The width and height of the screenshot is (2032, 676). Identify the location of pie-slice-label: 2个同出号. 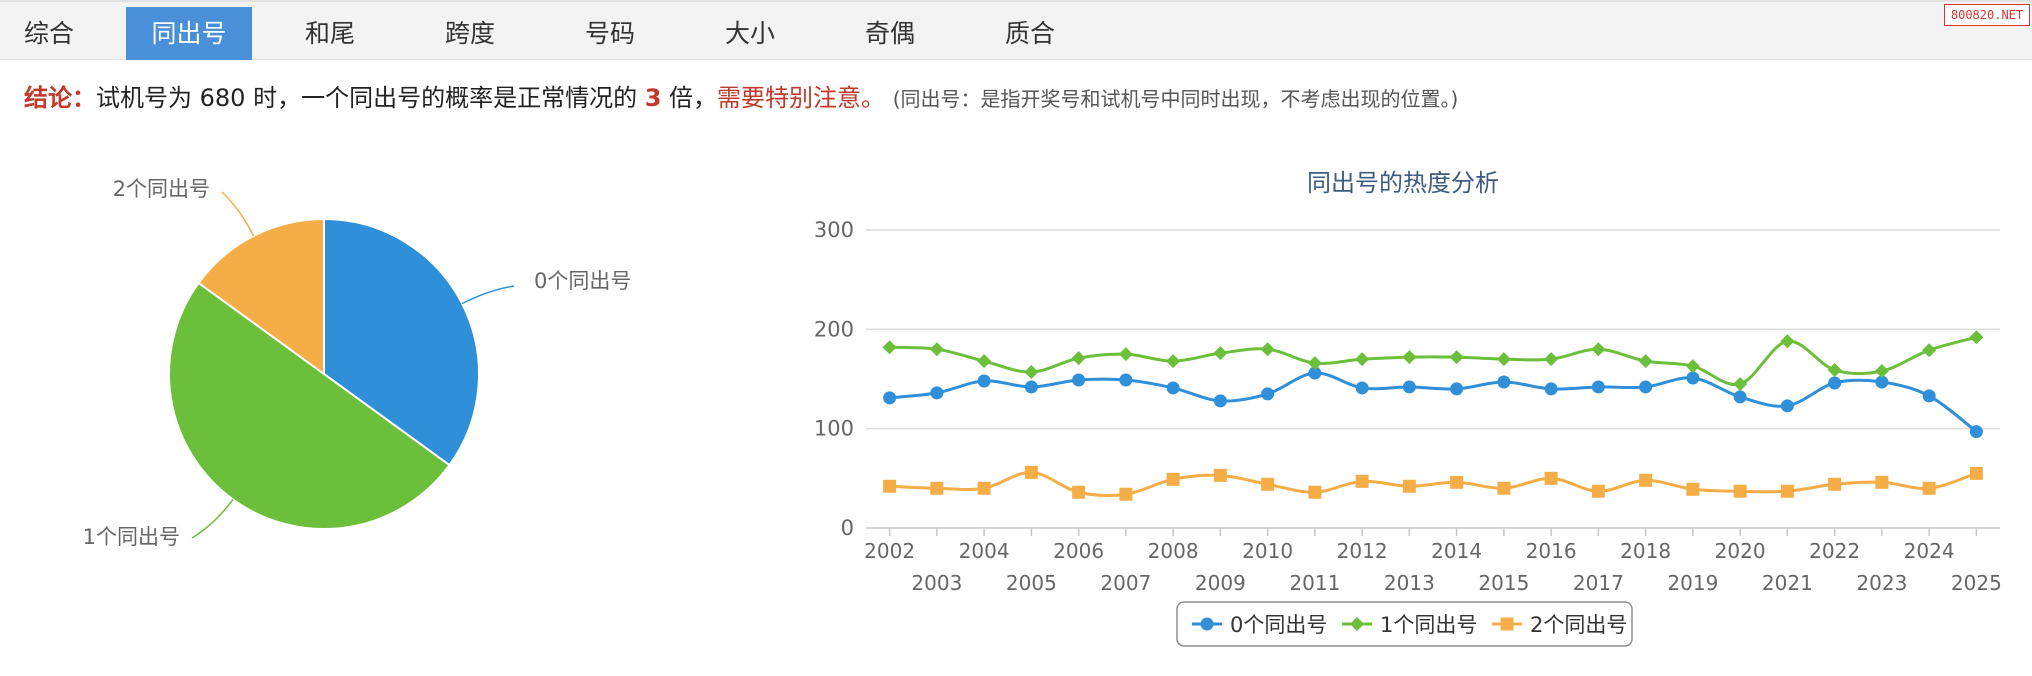
(161, 189).